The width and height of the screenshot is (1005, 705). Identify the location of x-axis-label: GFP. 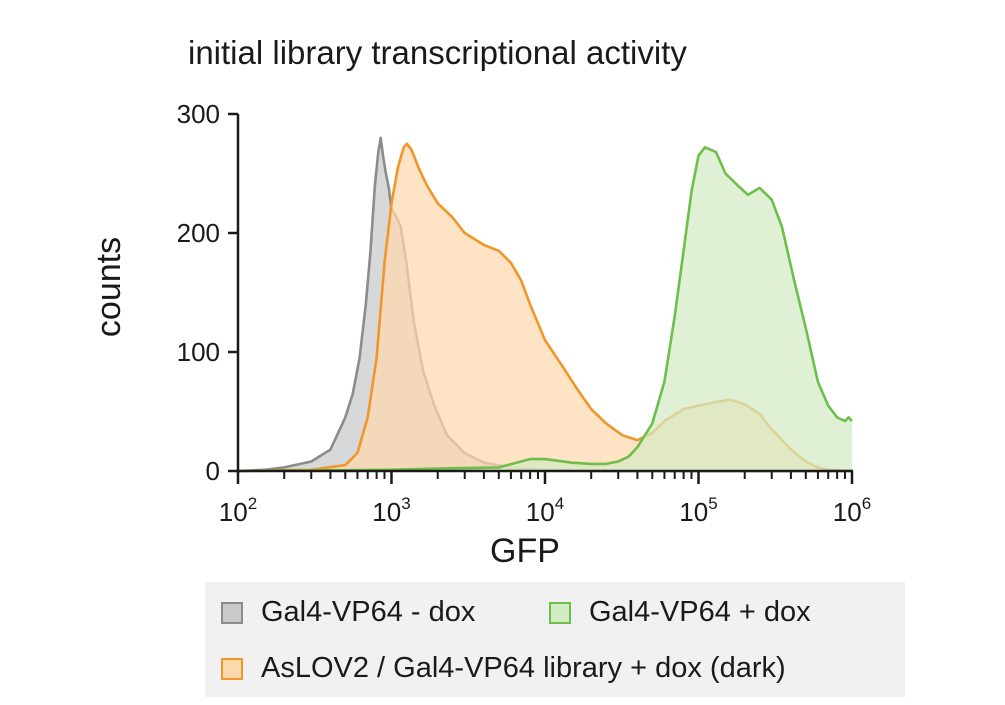
(525, 551).